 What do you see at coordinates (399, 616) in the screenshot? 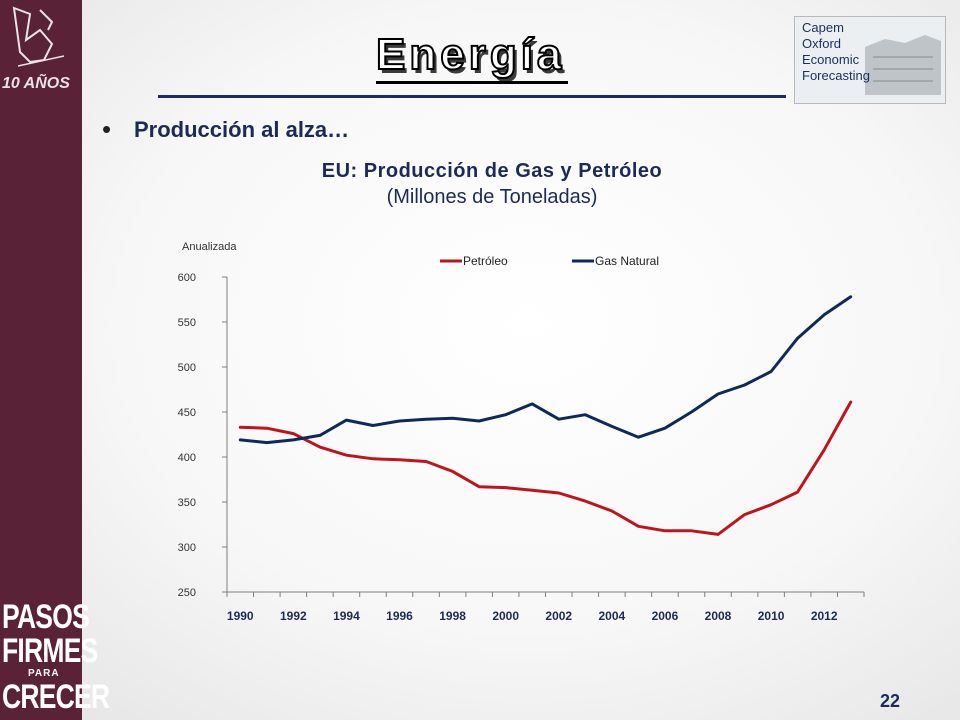
I see `x-tick-label: 1996` at bounding box center [399, 616].